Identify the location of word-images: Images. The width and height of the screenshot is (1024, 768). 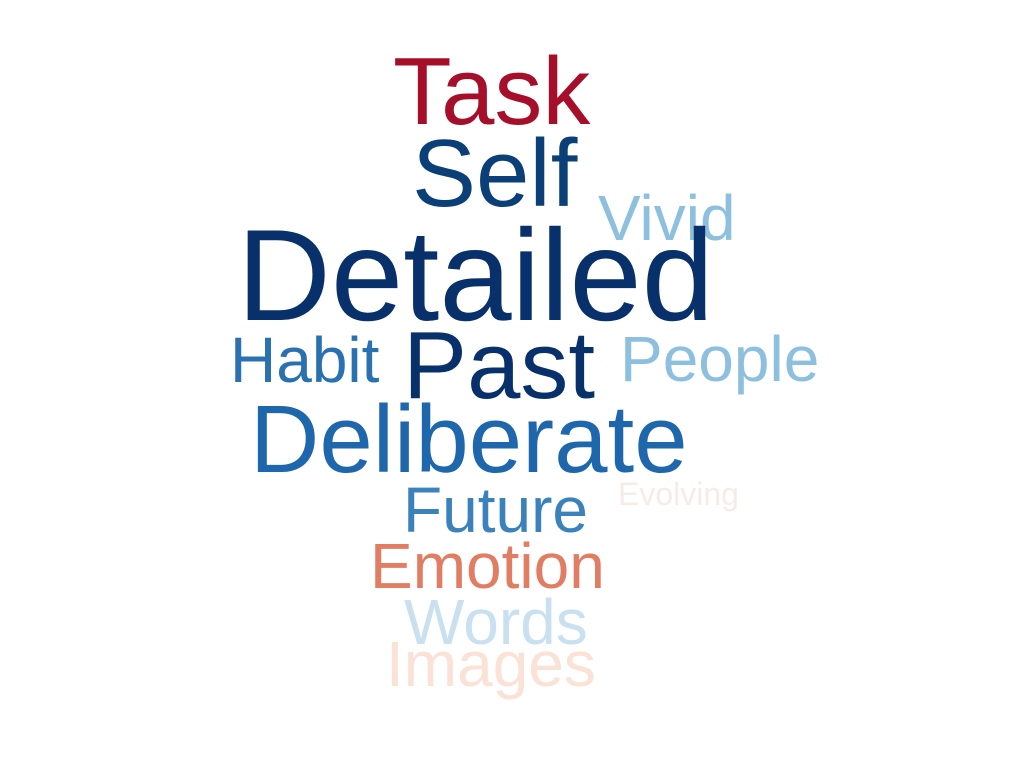
(491, 664).